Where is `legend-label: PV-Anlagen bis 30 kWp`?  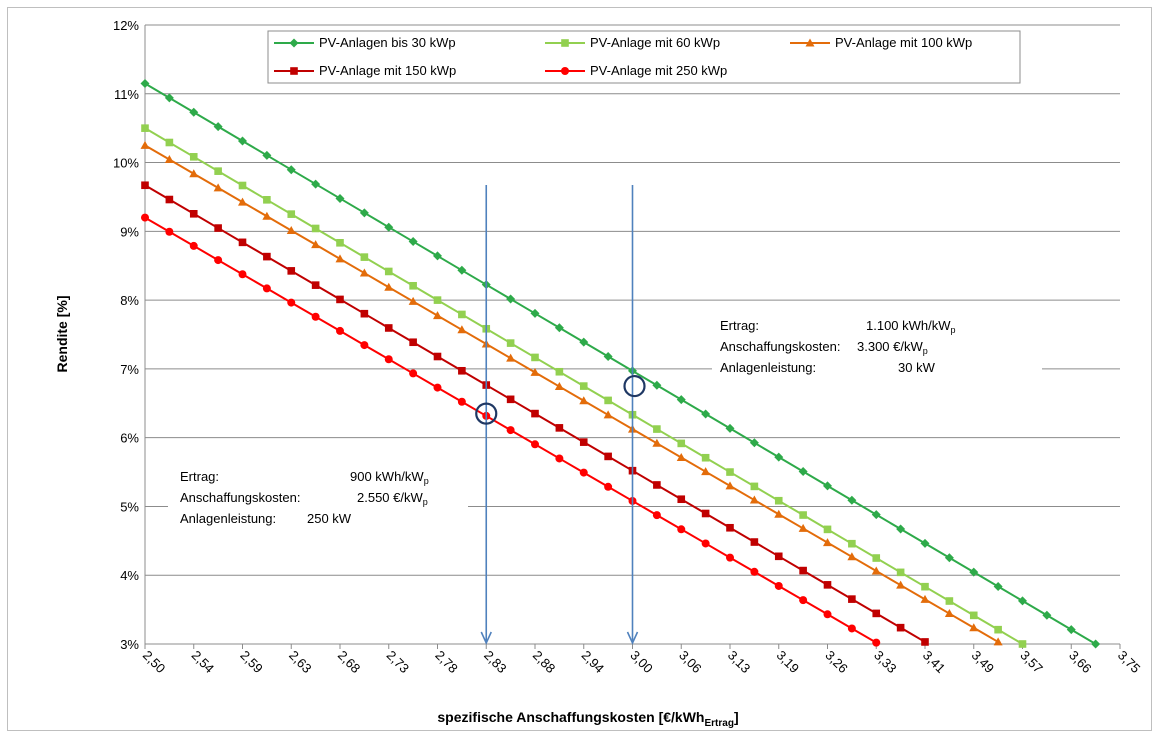 legend-label: PV-Anlagen bis 30 kWp is located at coordinates (387, 42).